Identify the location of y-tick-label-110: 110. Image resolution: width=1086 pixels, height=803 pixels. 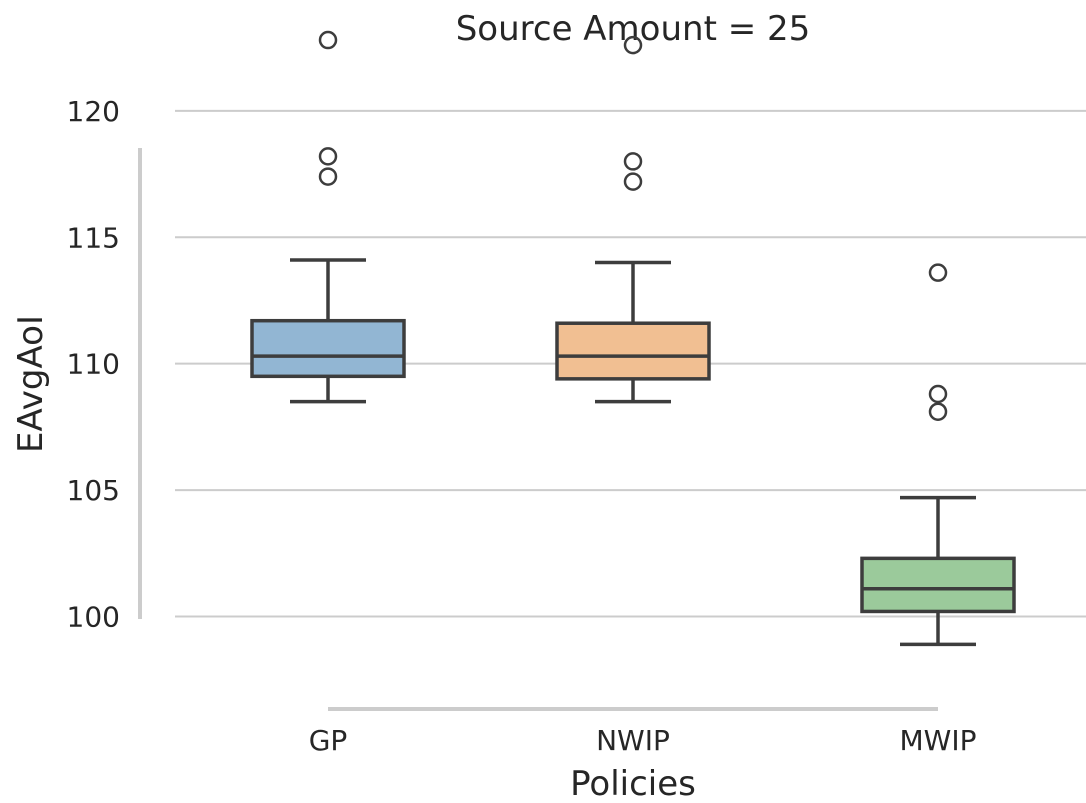
(93, 364).